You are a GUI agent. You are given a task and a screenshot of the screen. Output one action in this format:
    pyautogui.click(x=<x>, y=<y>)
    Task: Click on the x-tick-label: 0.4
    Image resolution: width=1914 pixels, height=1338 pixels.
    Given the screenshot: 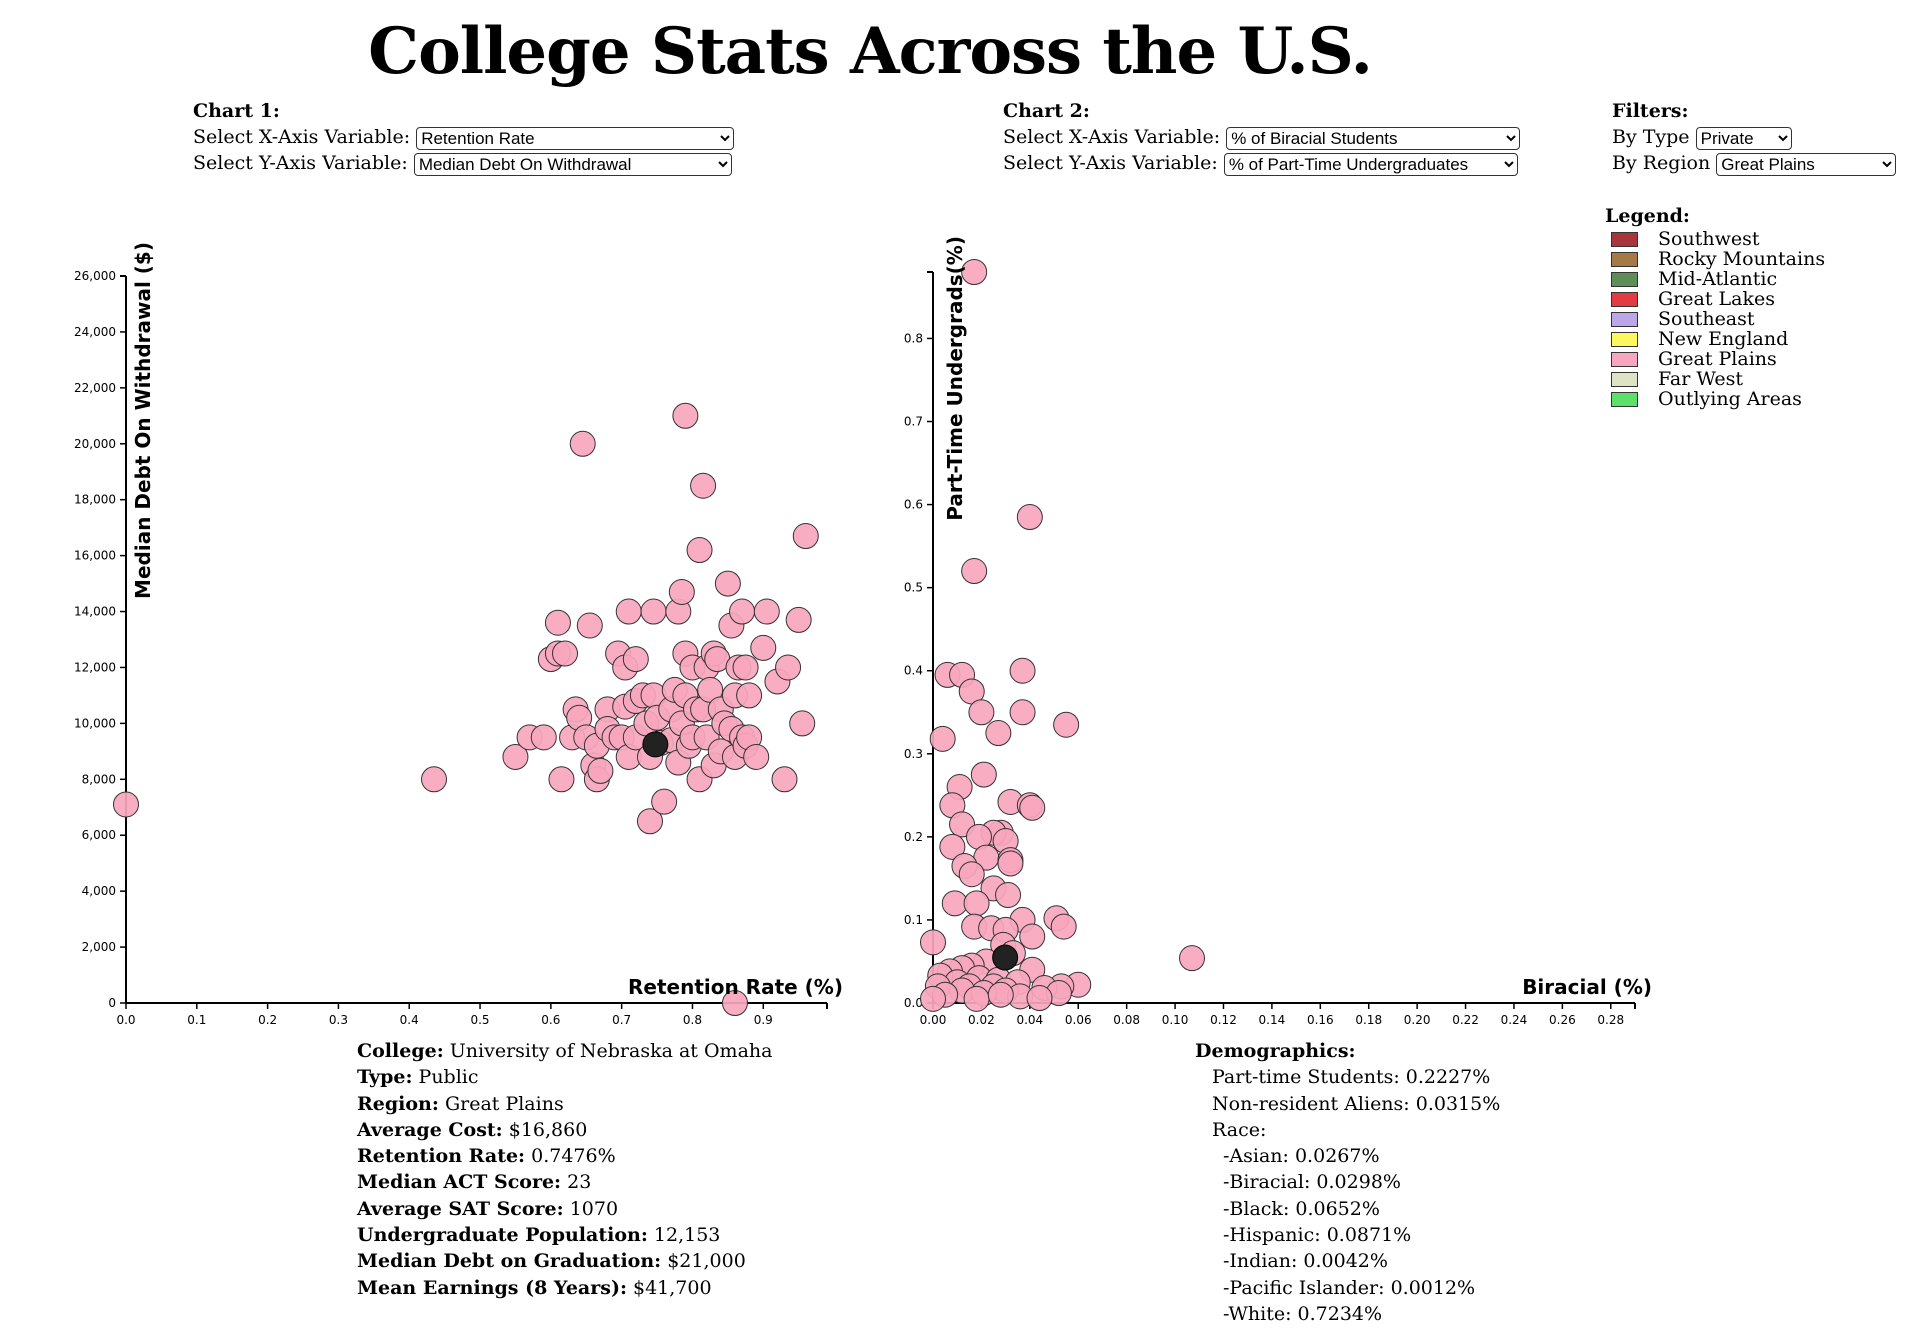 What is the action you would take?
    pyautogui.click(x=409, y=1020)
    